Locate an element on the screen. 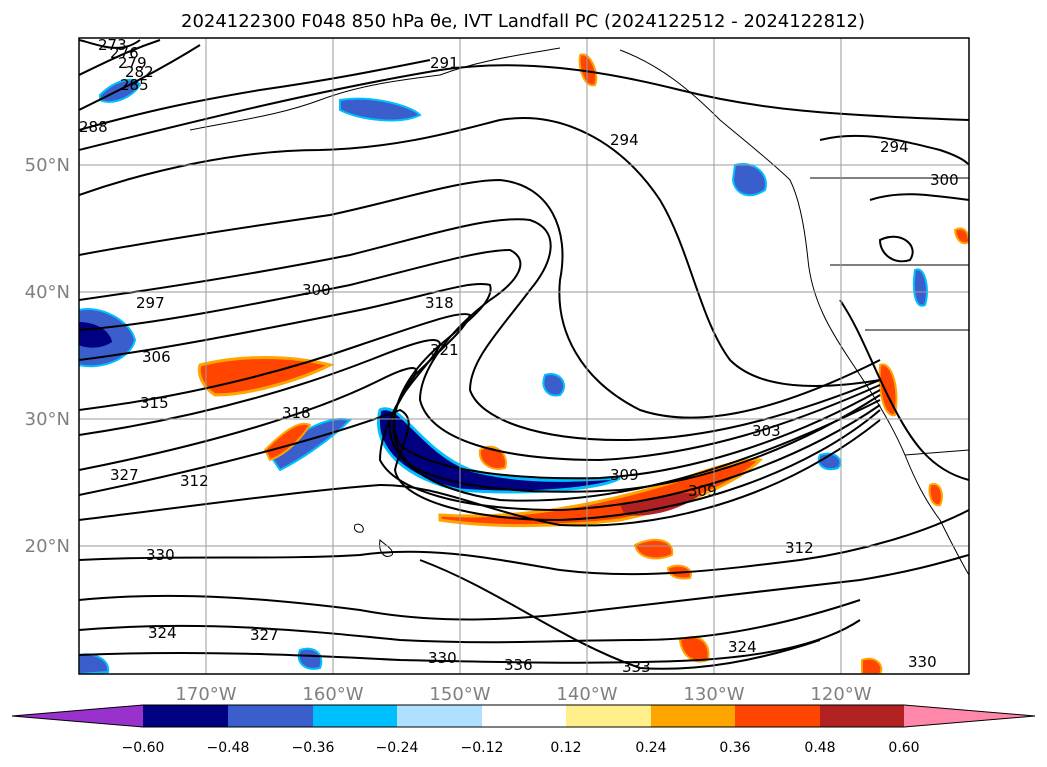  contour-label: 273 is located at coordinates (112, 45).